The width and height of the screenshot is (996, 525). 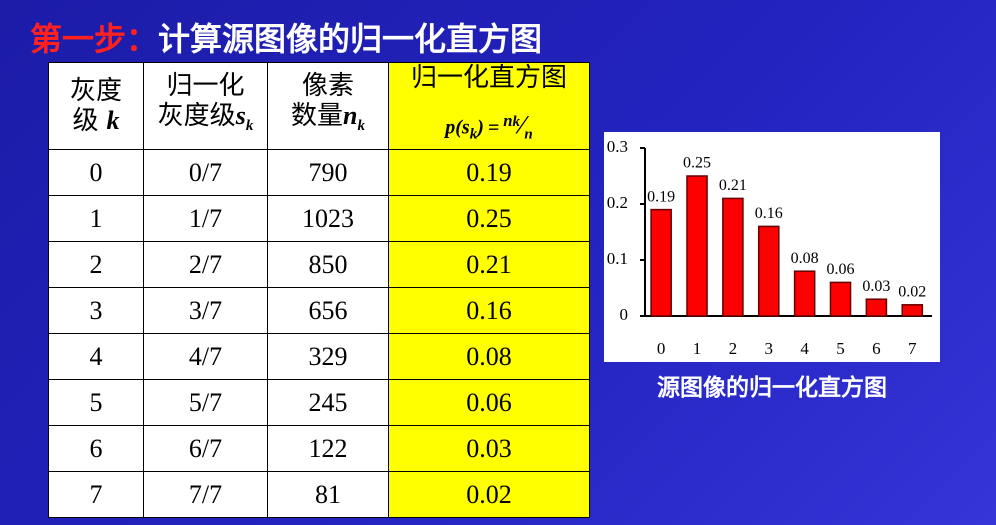 I want to click on table-row: 2 2/7 850 0.21, so click(x=319, y=264).